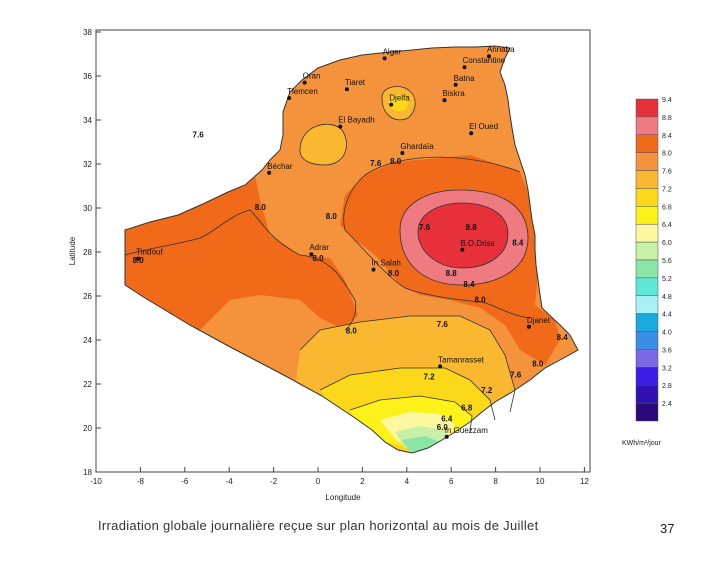 The image size is (720, 567). Describe the element at coordinates (667, 100) in the screenshot. I see `legend-label: 9.4` at that location.